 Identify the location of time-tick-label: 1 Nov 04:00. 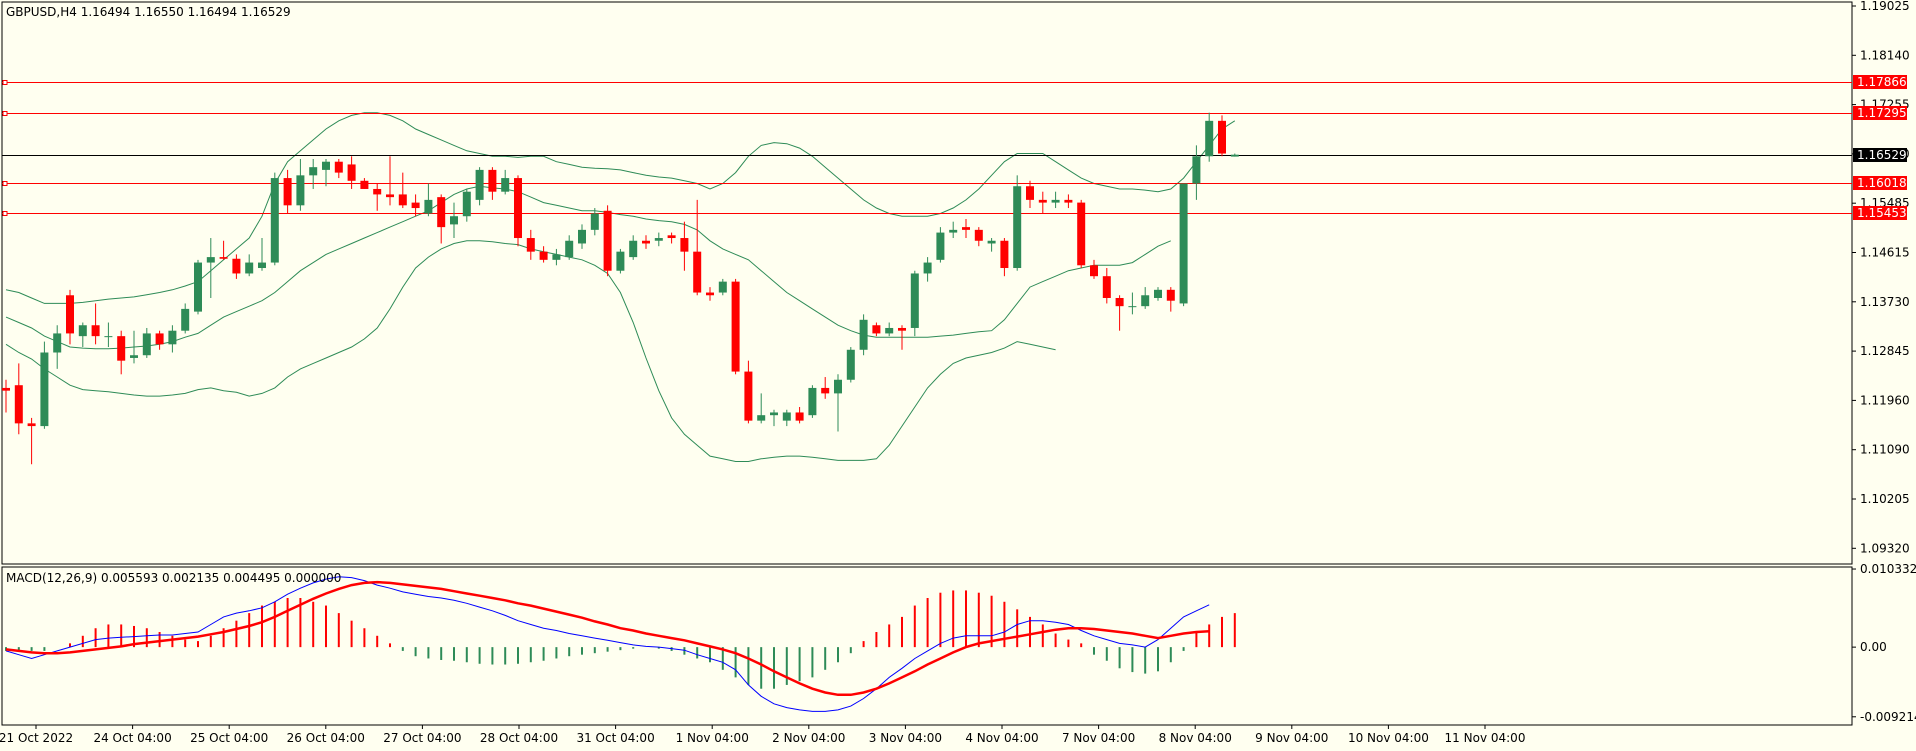
(712, 738).